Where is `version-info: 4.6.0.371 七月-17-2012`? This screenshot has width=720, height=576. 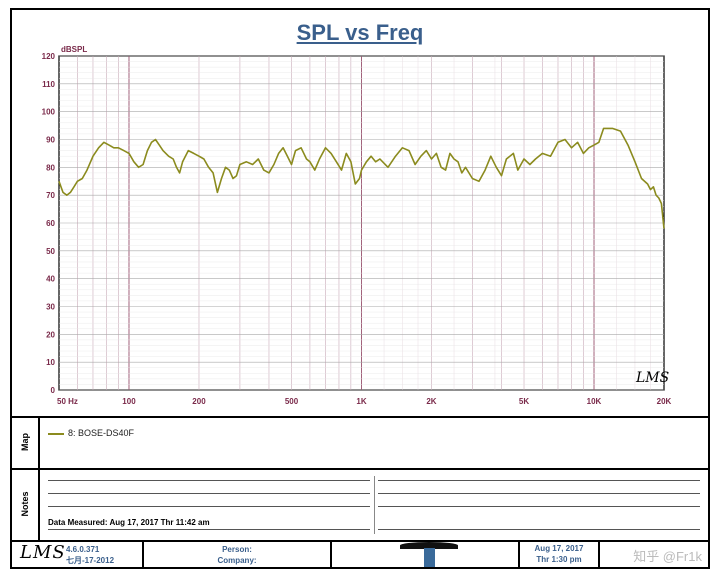
version-info: 4.6.0.371 七月-17-2012 is located at coordinates (90, 555).